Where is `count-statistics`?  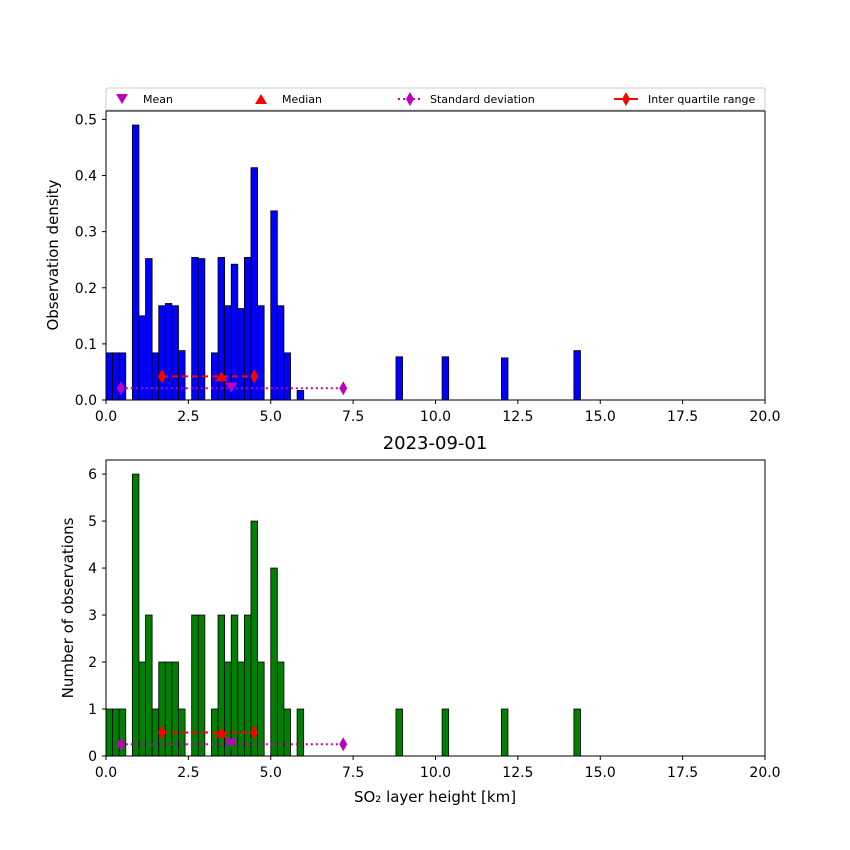
count-statistics is located at coordinates (232, 738).